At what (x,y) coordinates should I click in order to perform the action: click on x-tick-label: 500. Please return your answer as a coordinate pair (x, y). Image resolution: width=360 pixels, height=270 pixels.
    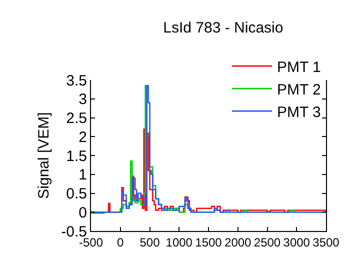
    Looking at the image, I should click on (150, 242).